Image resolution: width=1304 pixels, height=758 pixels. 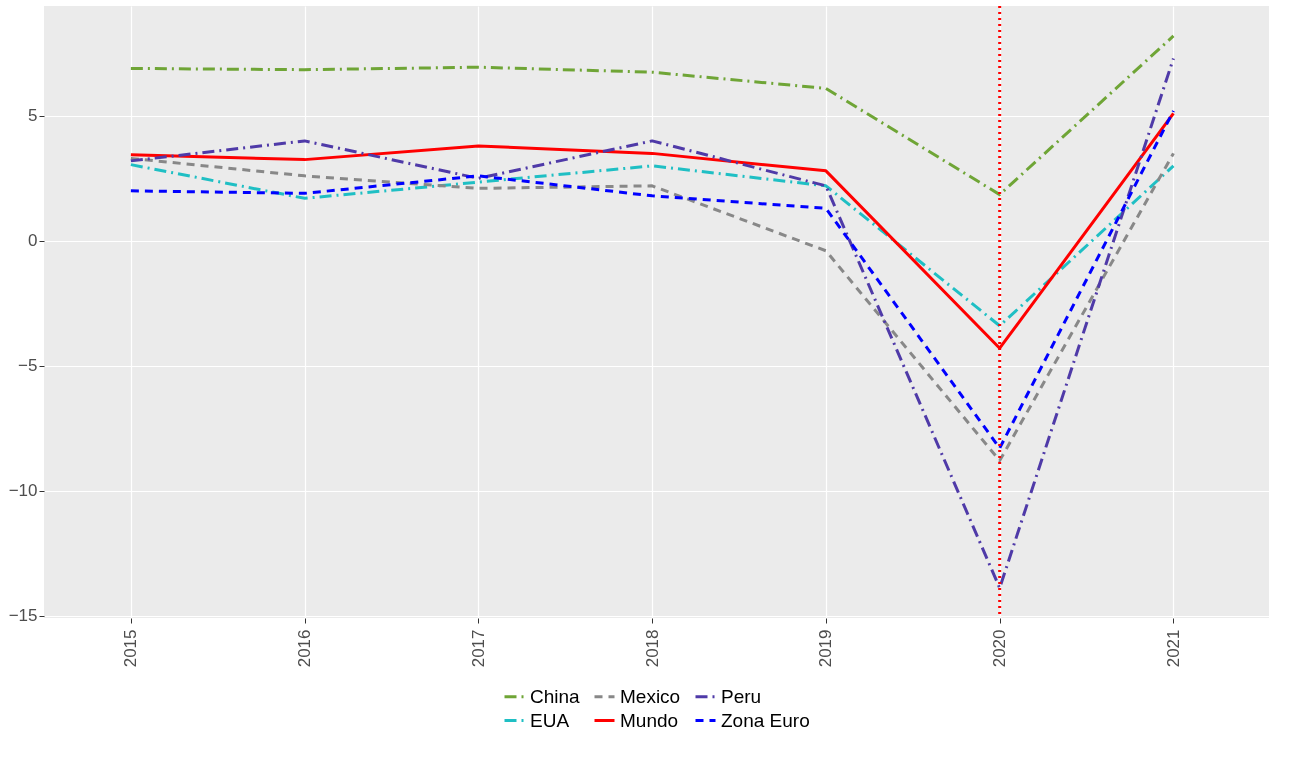 What do you see at coordinates (23, 491) in the screenshot?
I see `y-tick-label: −10` at bounding box center [23, 491].